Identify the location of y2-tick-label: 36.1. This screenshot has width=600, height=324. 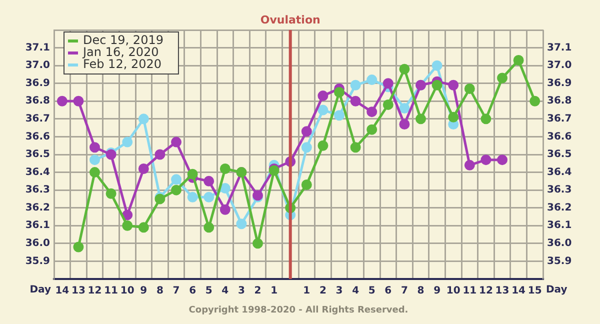
(559, 226).